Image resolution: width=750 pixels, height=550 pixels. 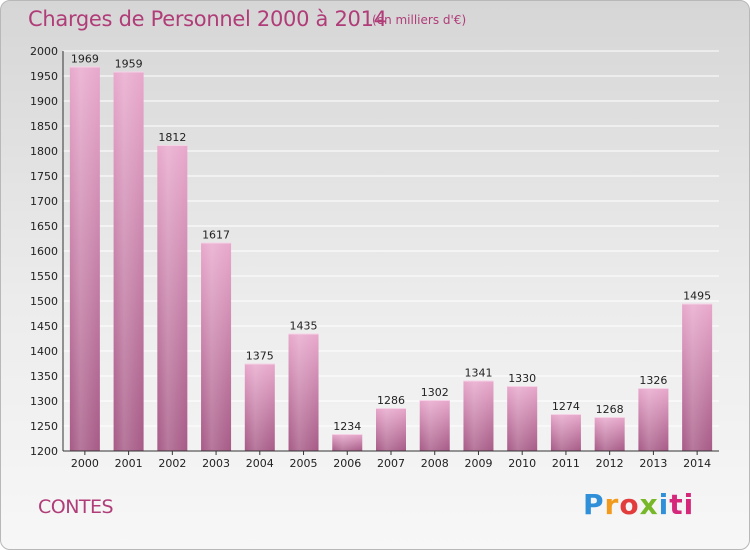 I want to click on x-tick-label: 2012, so click(x=610, y=463).